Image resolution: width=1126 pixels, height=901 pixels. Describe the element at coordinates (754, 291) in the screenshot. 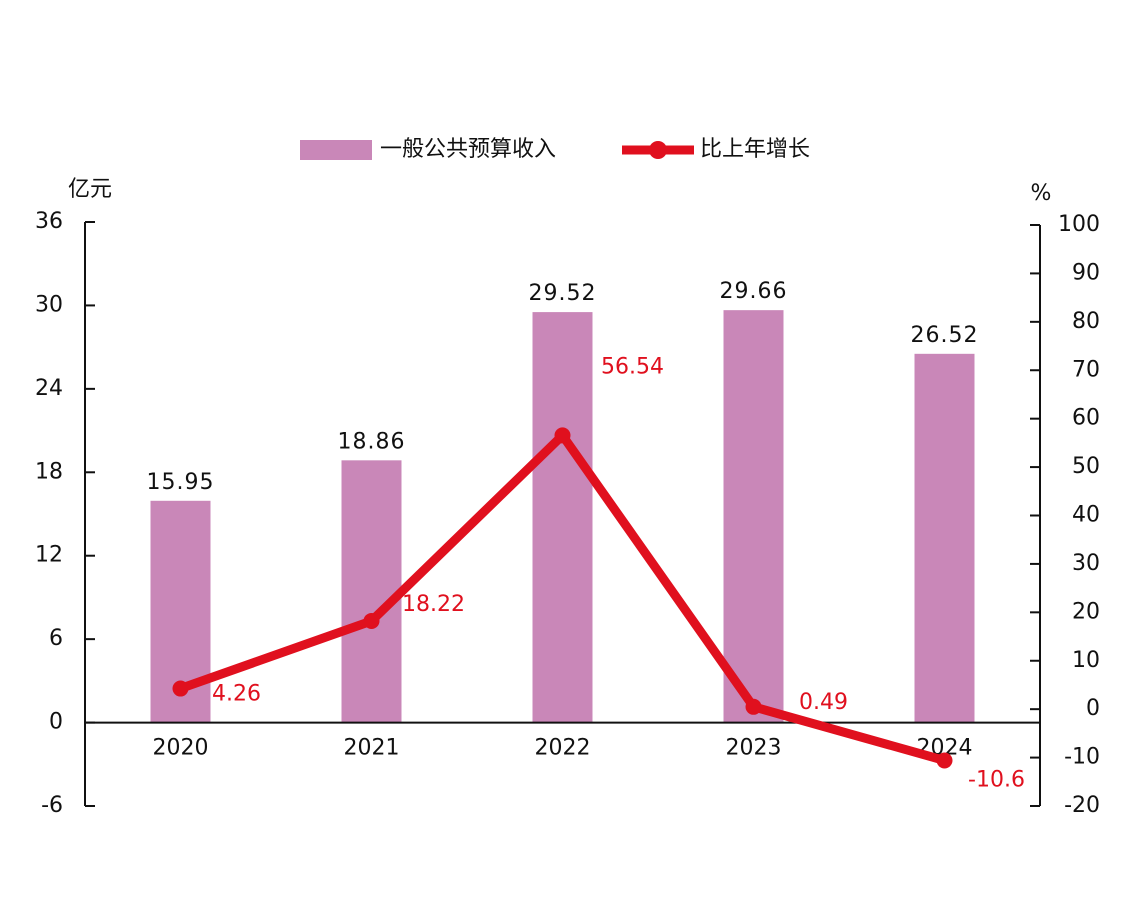

I see `bar-value-label: 29.66` at that location.